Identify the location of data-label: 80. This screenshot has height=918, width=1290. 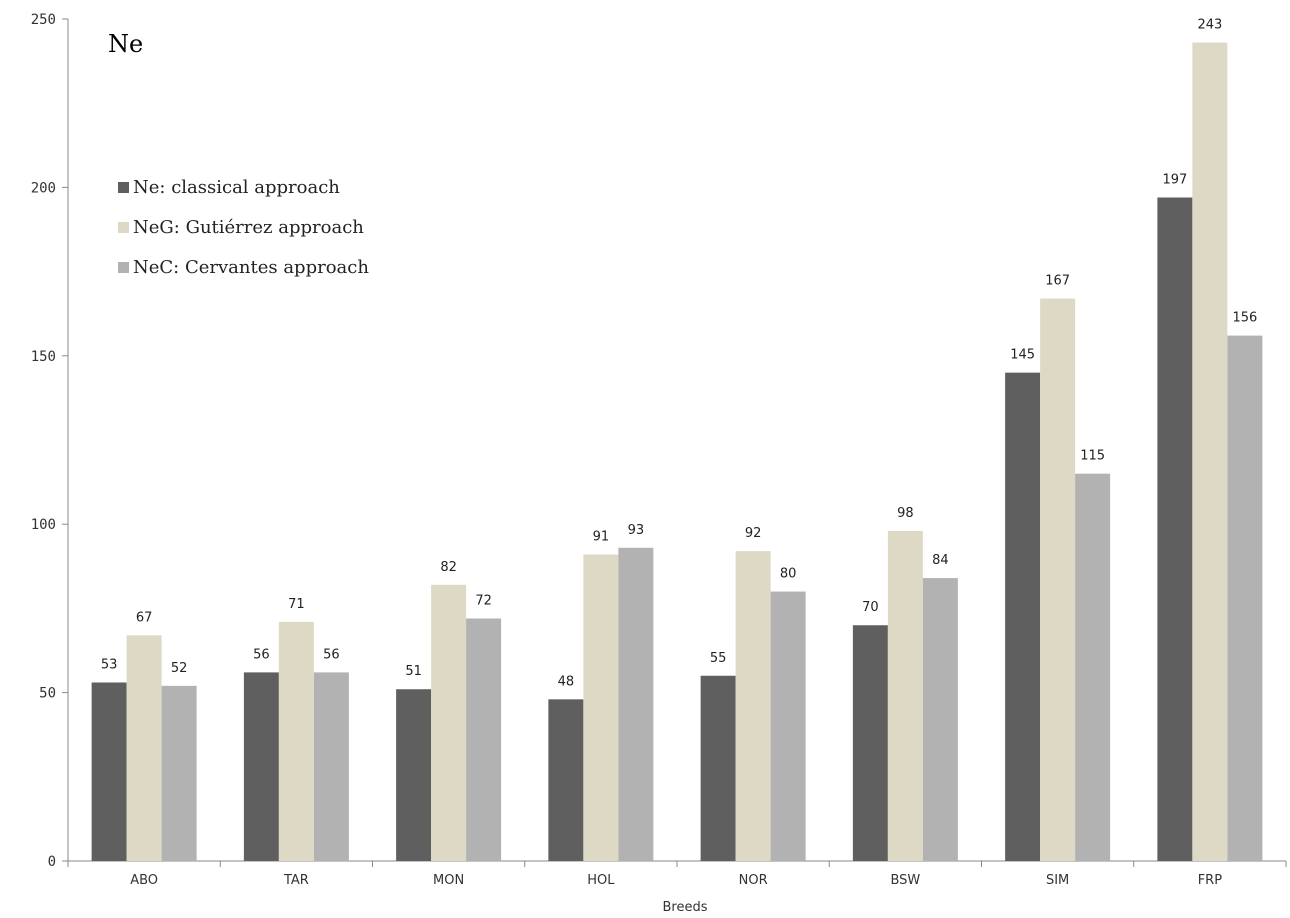
(788, 574).